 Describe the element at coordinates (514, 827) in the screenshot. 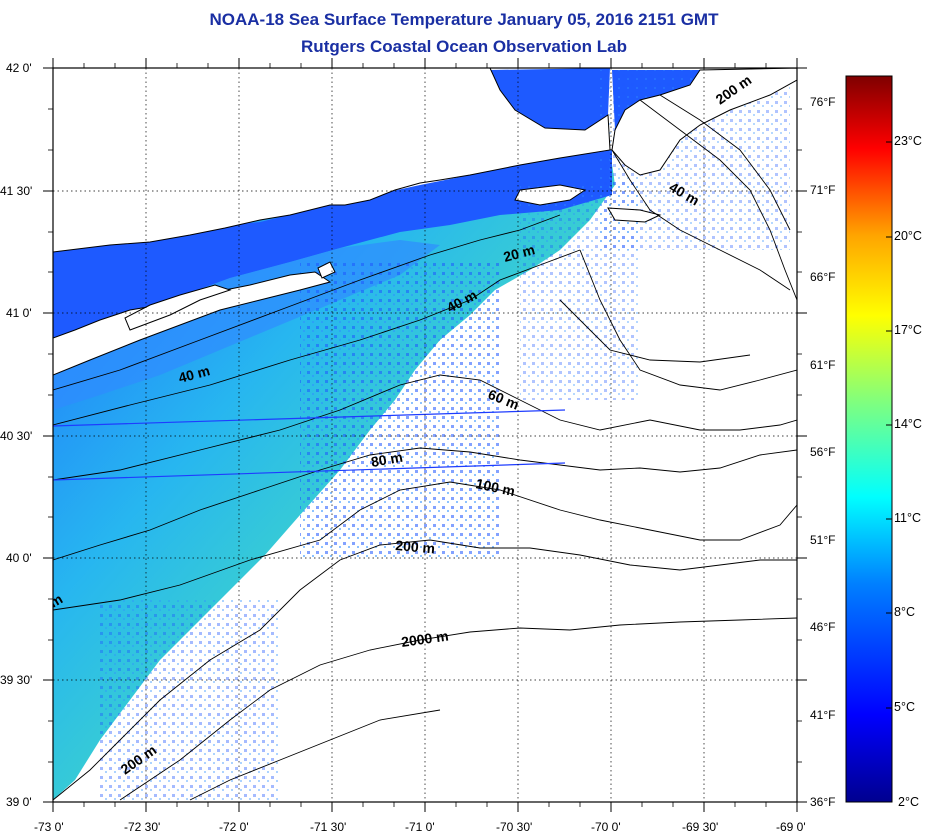

I see `lon-label: -70 30'` at that location.